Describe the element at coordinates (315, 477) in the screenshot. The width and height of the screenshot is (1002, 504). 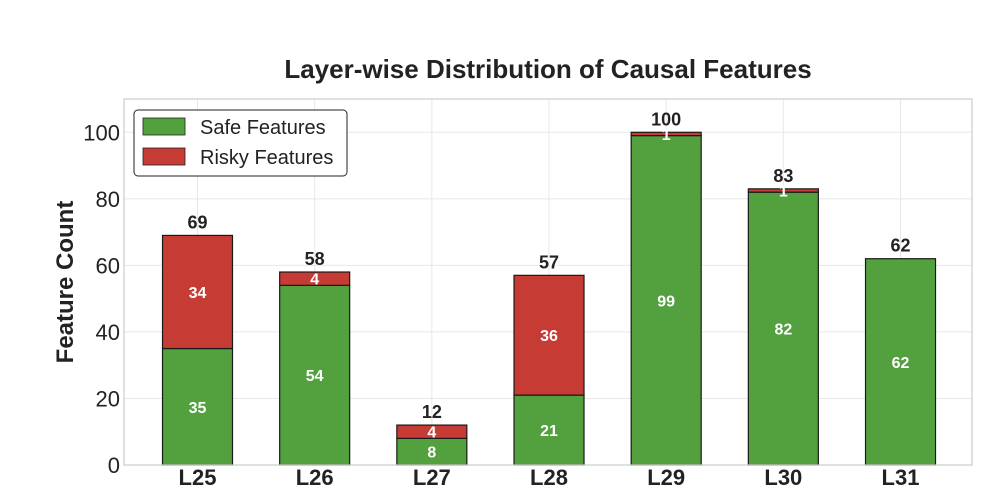
I see `x-tick-label: L26` at that location.